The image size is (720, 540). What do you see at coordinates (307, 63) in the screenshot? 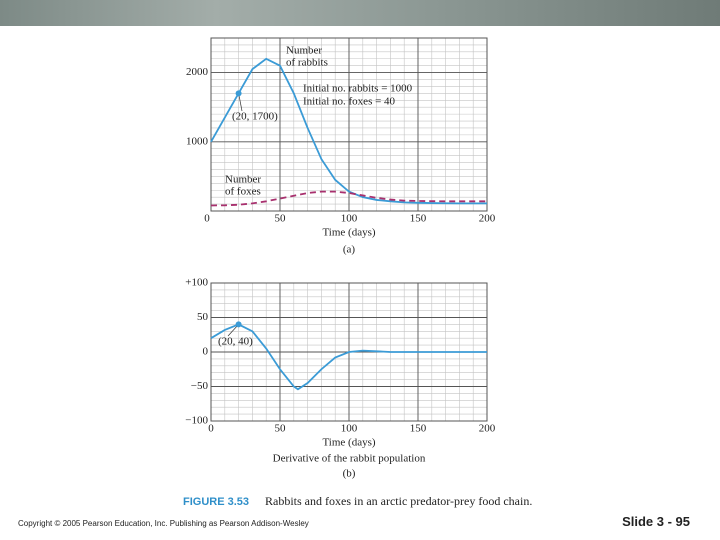
I see `annotation: of rabbits` at bounding box center [307, 63].